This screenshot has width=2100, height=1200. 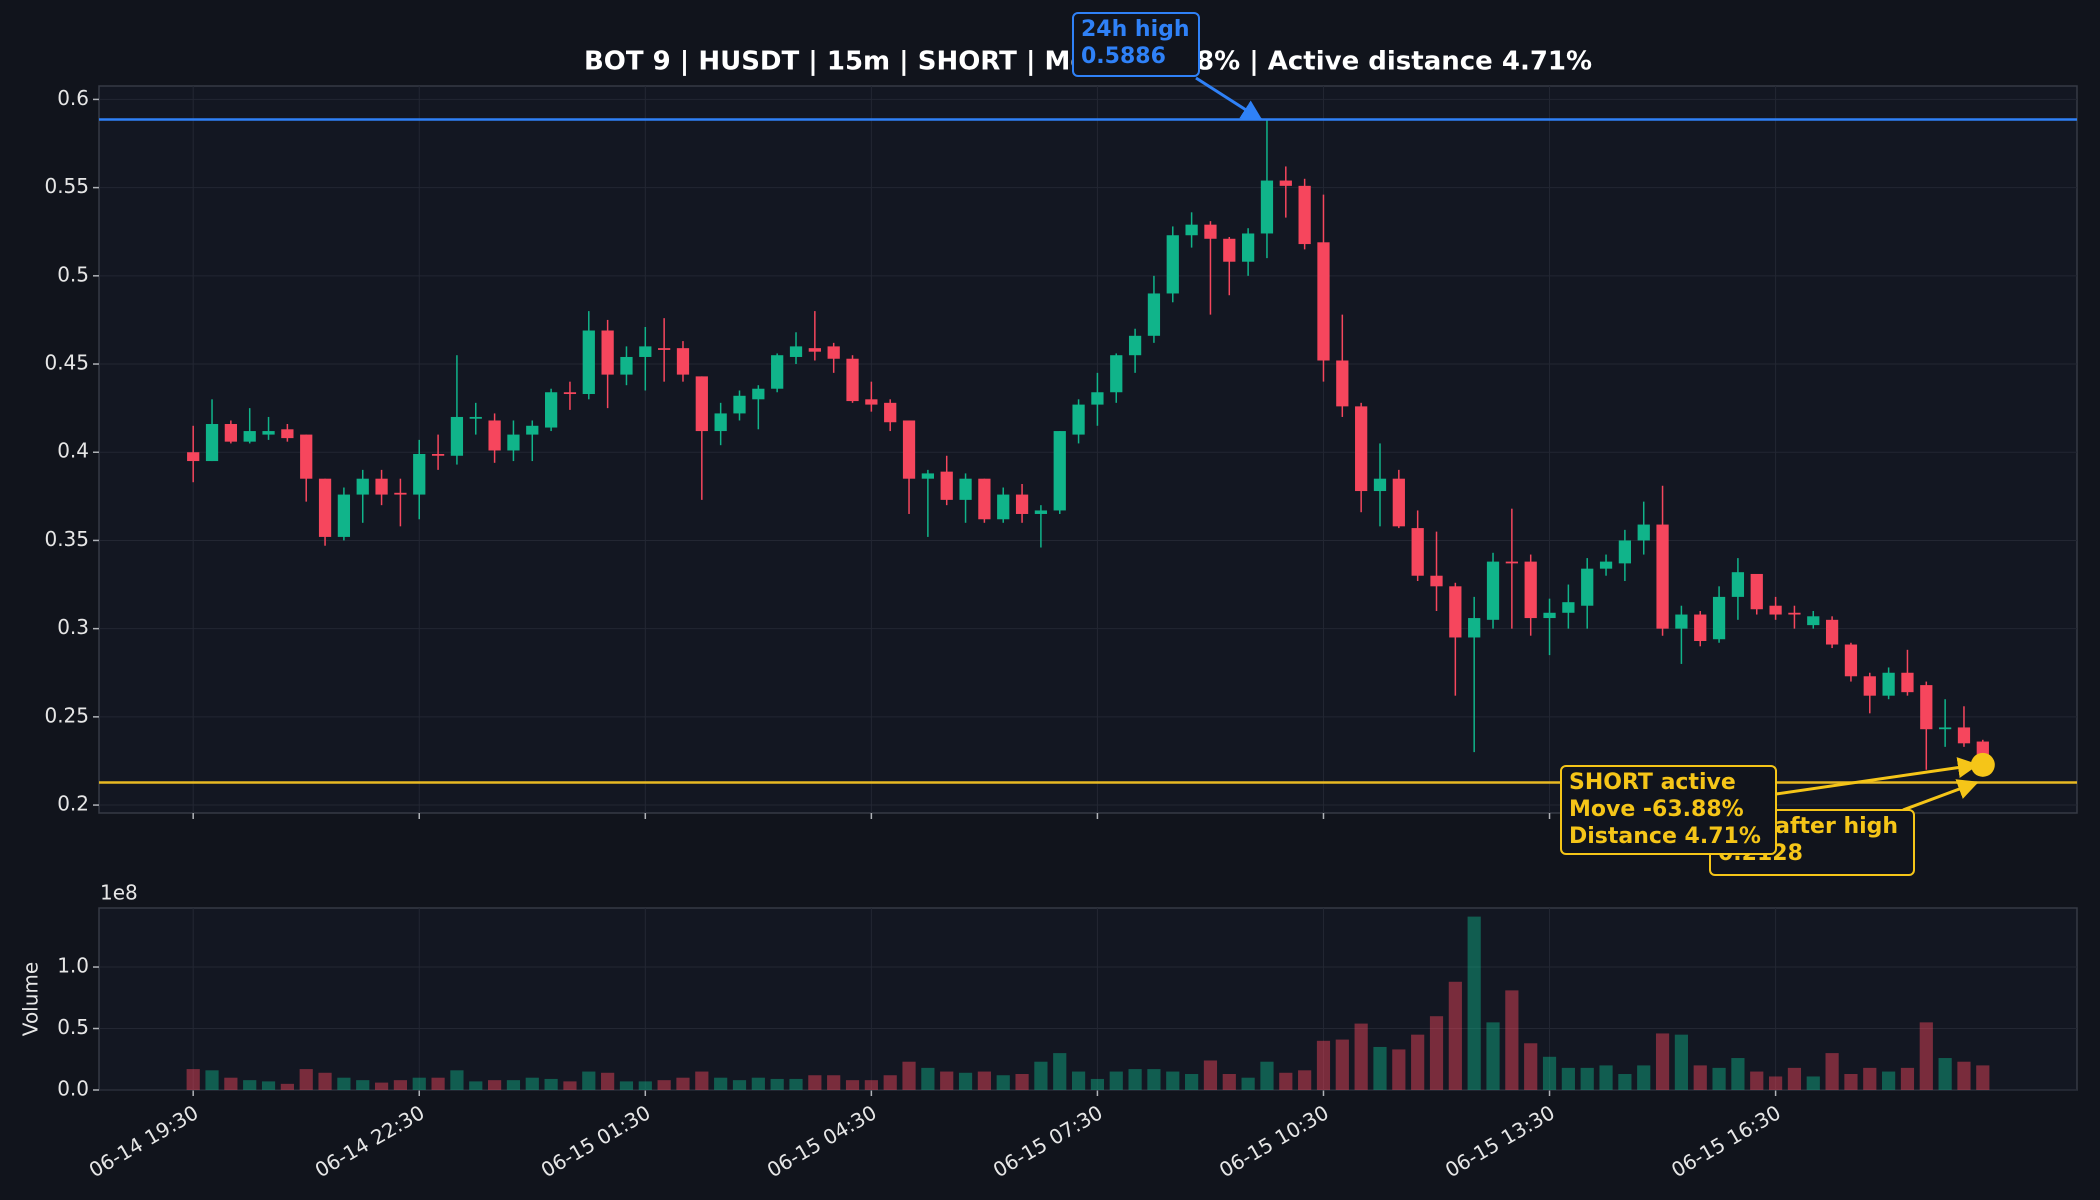 I want to click on y-tick-label: 0.25, so click(x=66, y=715).